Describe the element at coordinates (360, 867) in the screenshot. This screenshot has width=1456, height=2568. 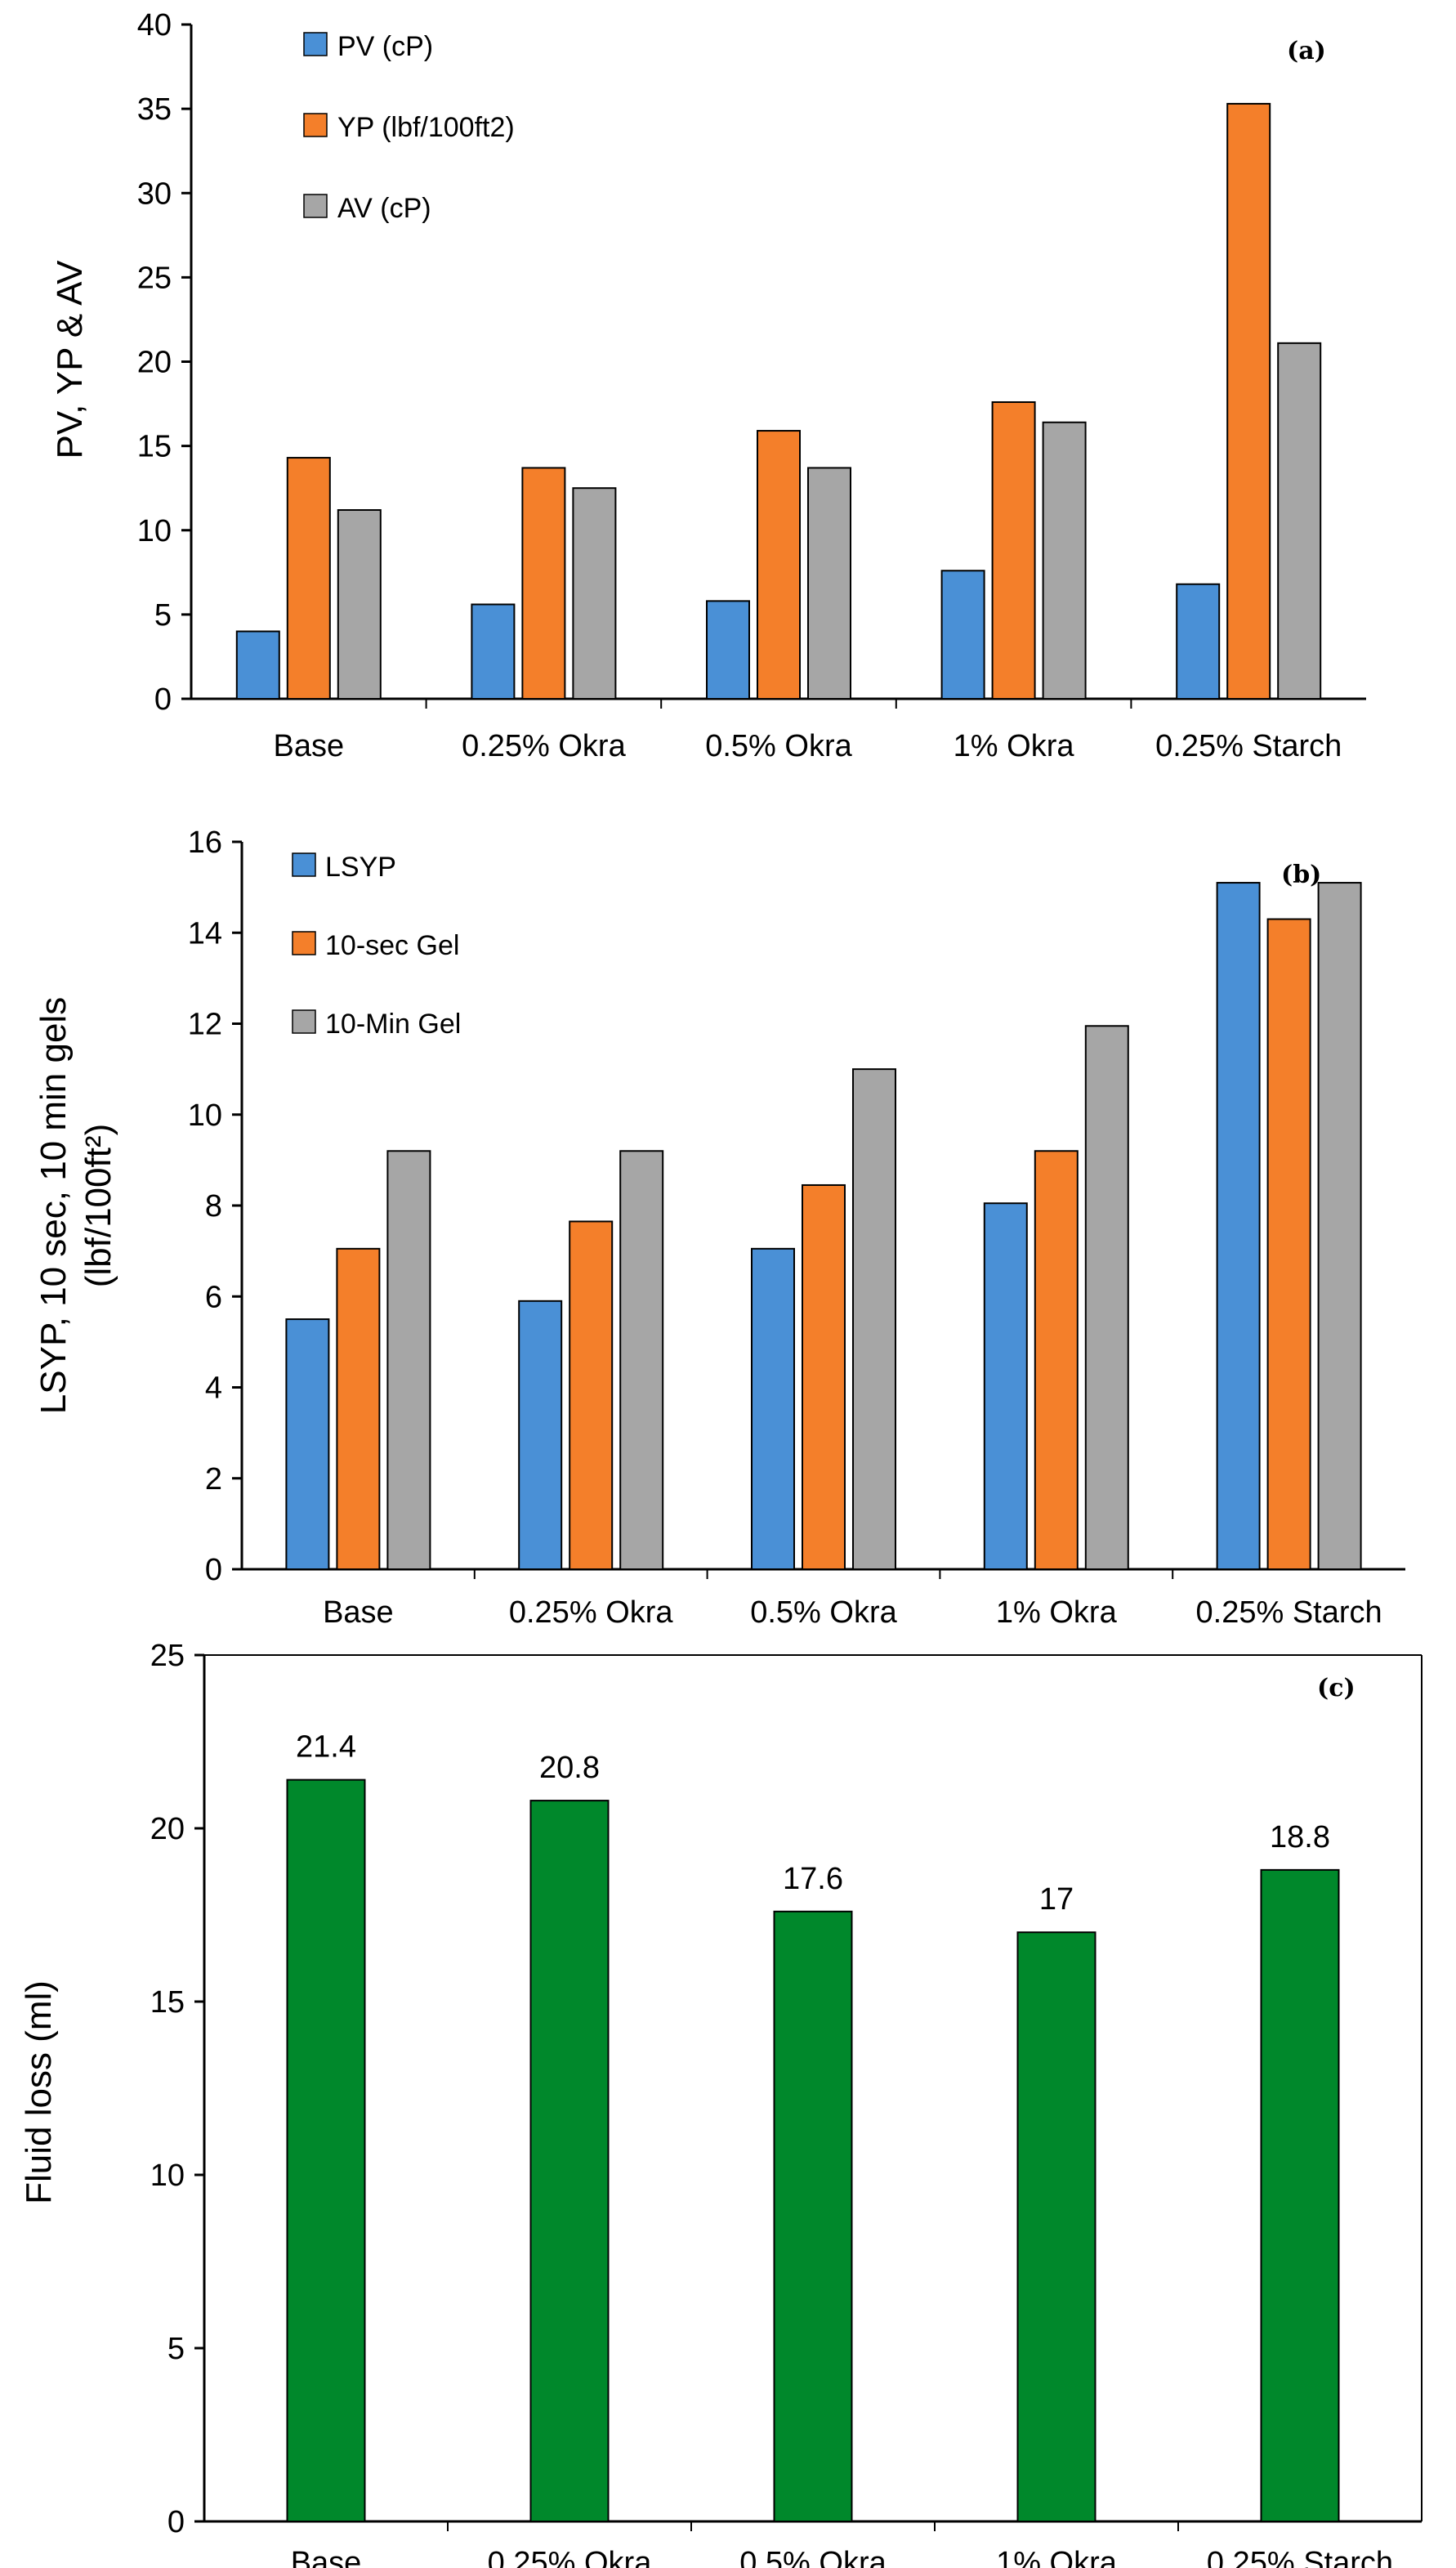
I see `legend-label: LSYP` at that location.